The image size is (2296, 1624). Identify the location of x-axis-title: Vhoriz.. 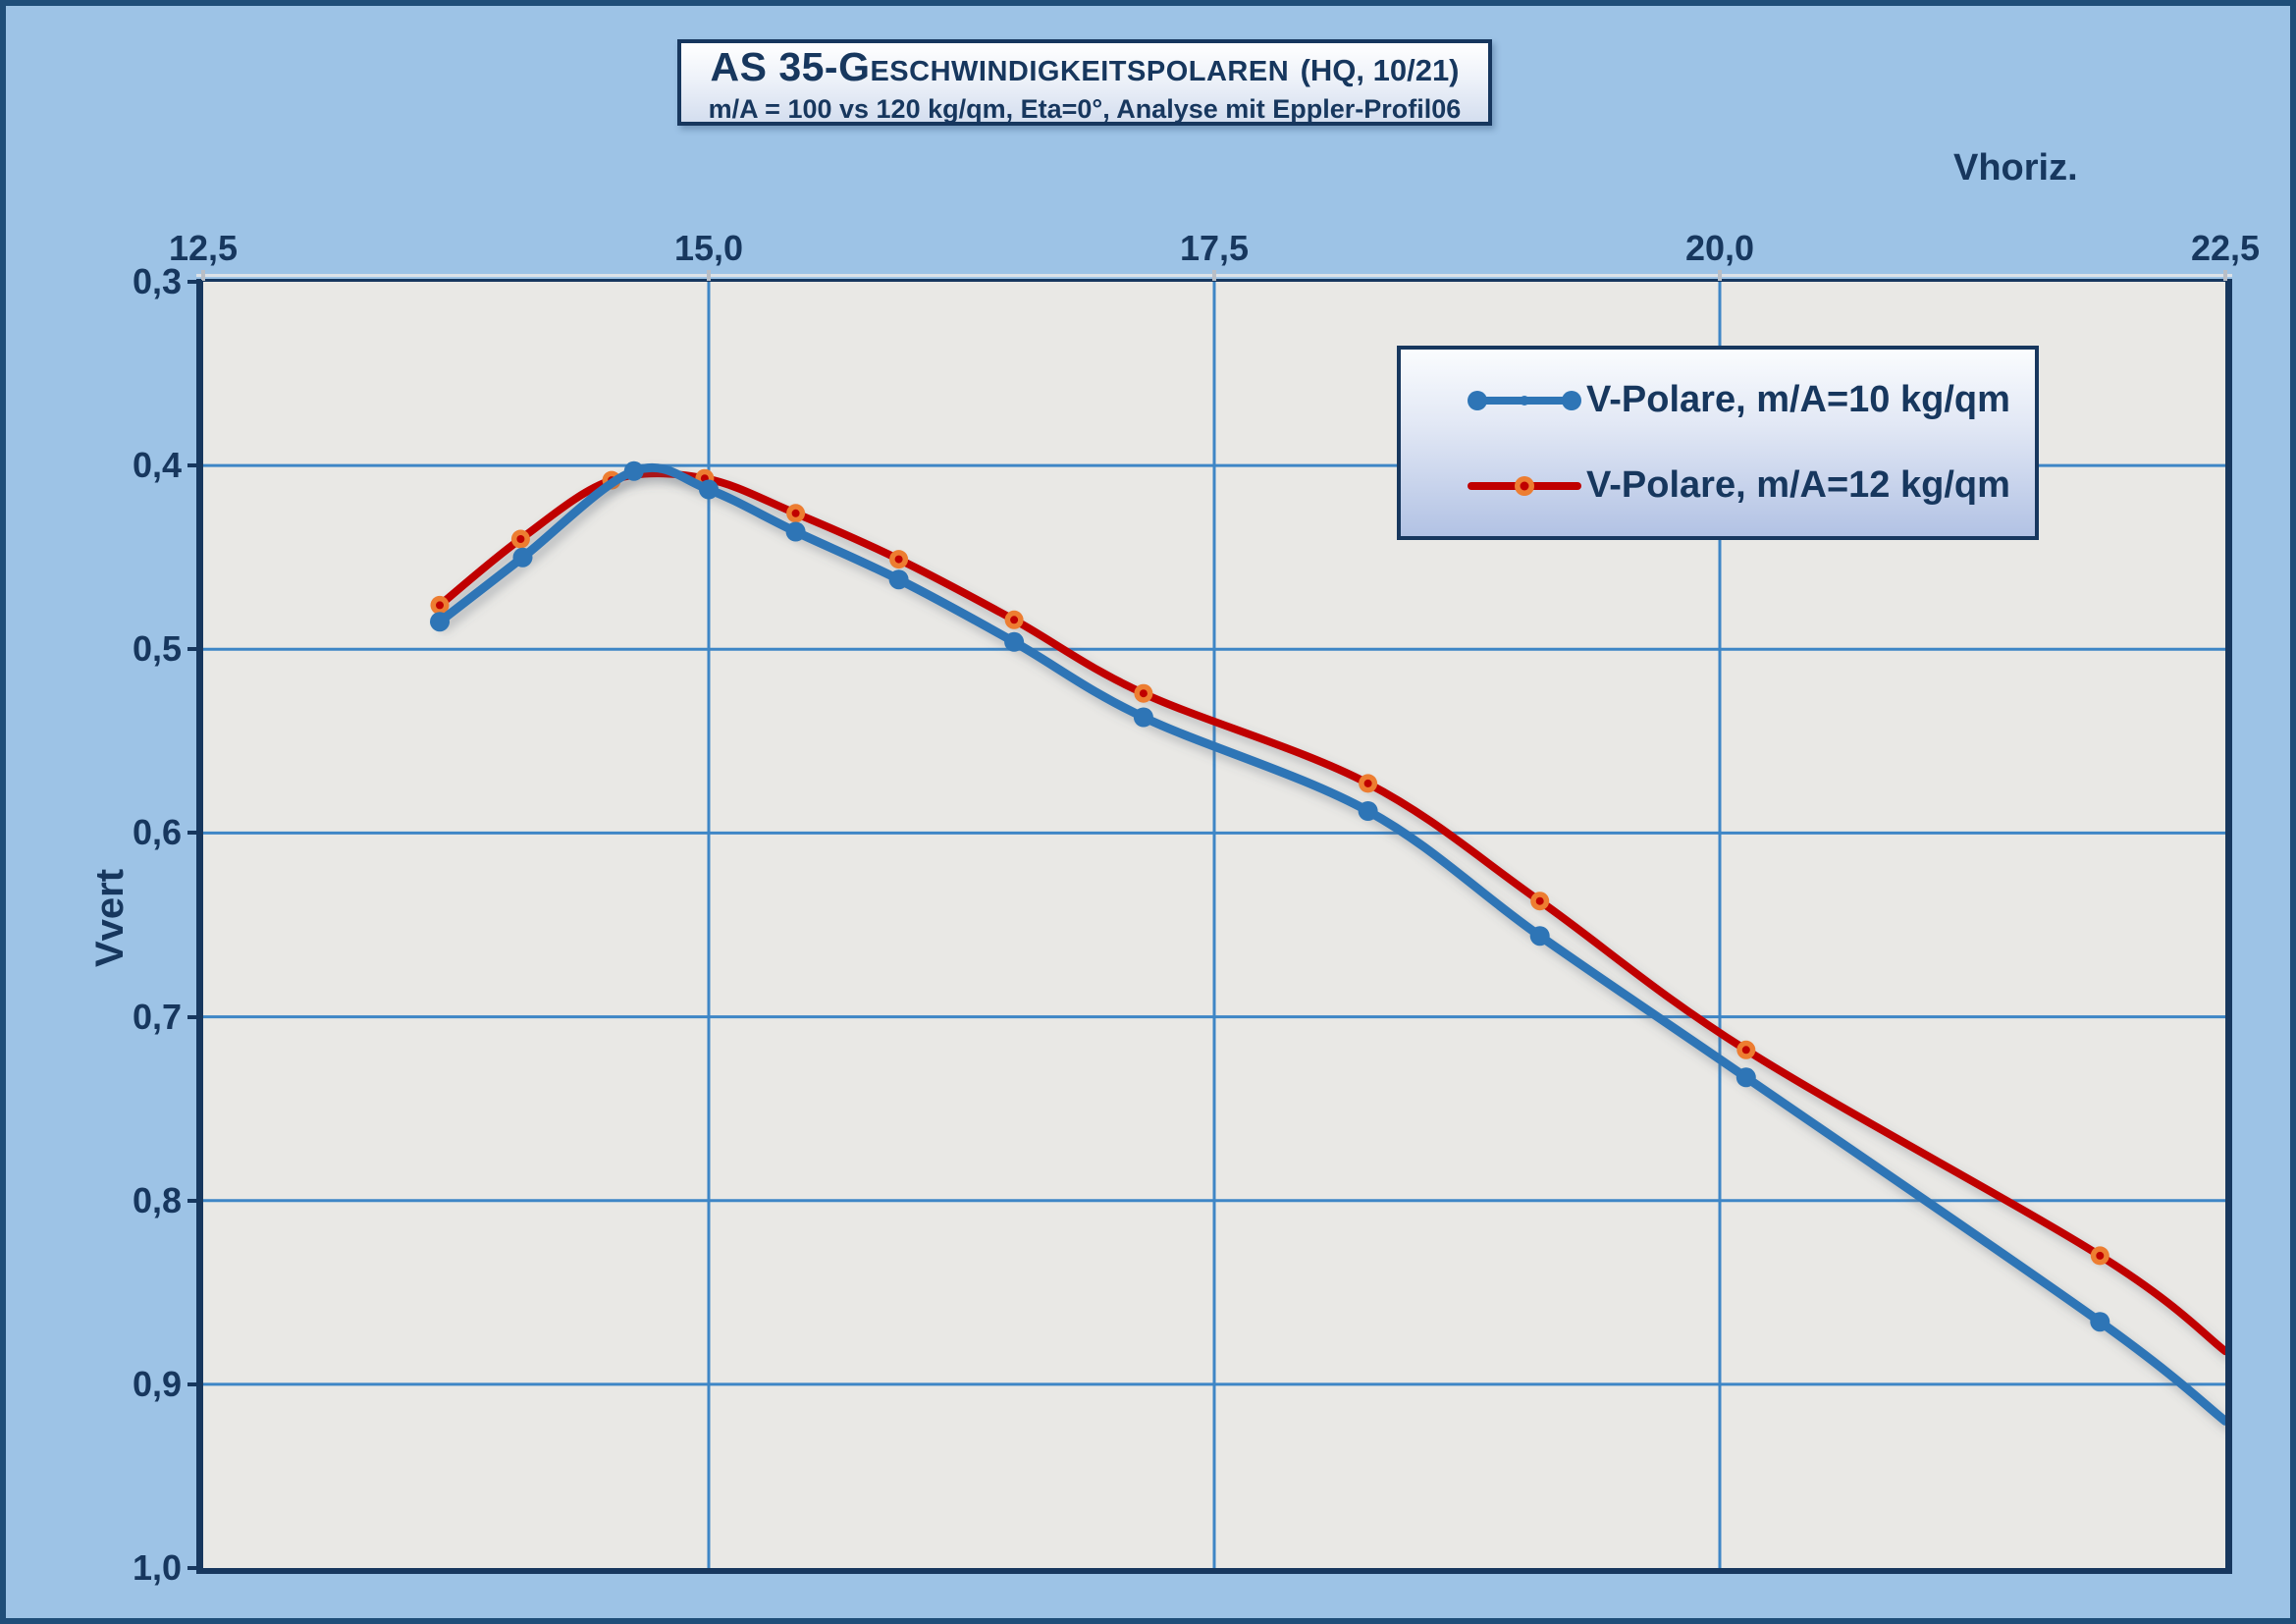
(2016, 168).